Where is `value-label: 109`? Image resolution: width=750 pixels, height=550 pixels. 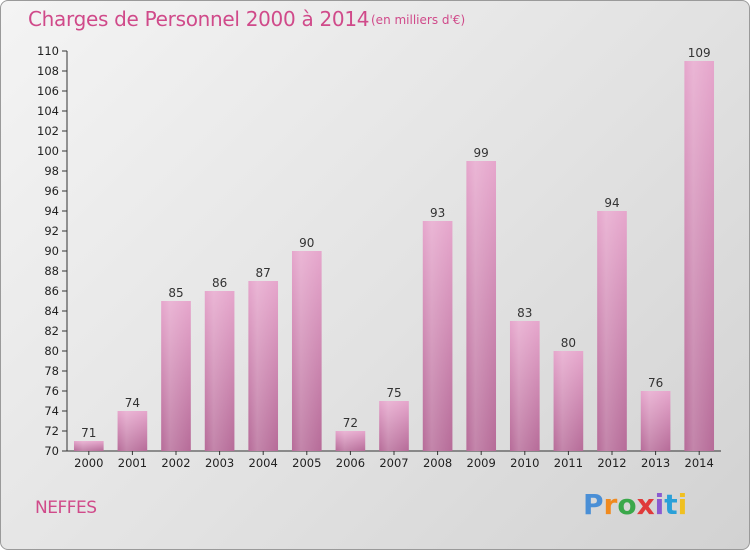
value-label: 109 is located at coordinates (699, 53).